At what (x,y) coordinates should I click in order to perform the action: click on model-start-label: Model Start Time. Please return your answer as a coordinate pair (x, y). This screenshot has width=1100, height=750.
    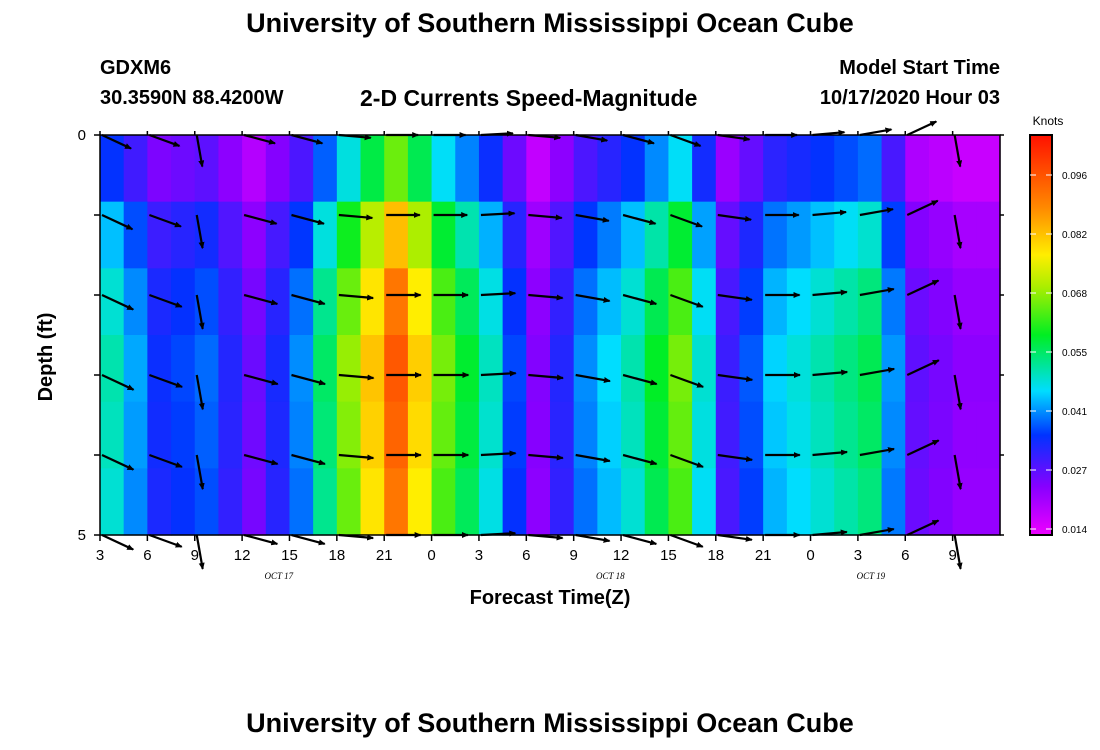
    Looking at the image, I should click on (919, 68).